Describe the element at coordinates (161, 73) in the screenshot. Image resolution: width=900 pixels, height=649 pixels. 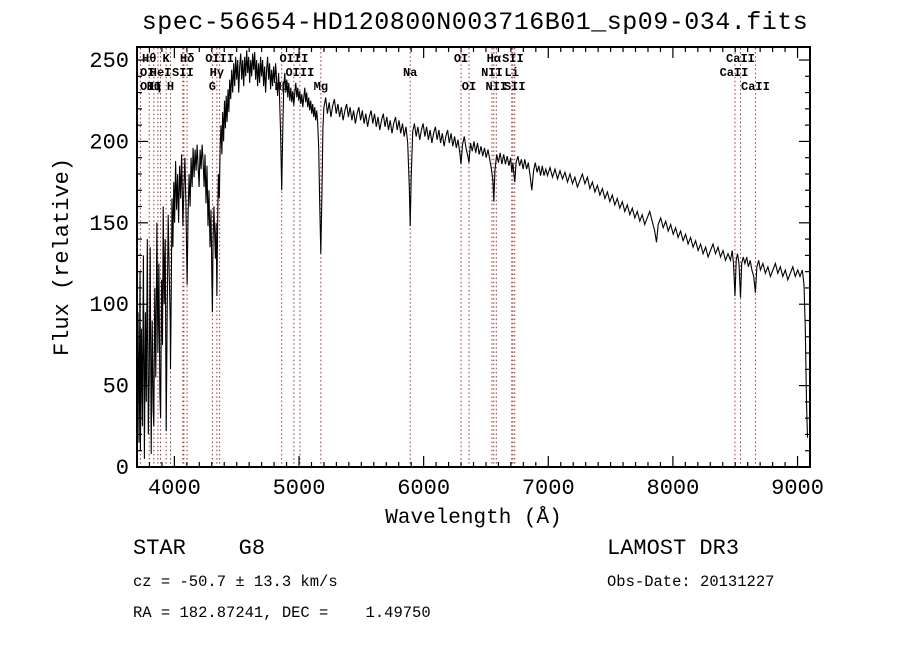
I see `spectral-line-label: HeI` at that location.